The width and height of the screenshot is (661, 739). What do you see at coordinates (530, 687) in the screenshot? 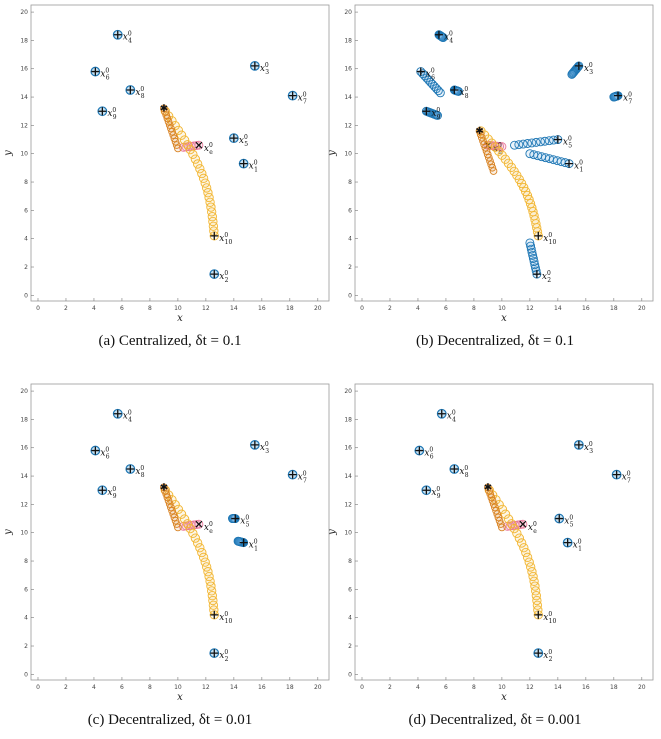
I see `x-tick-label: 12` at bounding box center [530, 687].